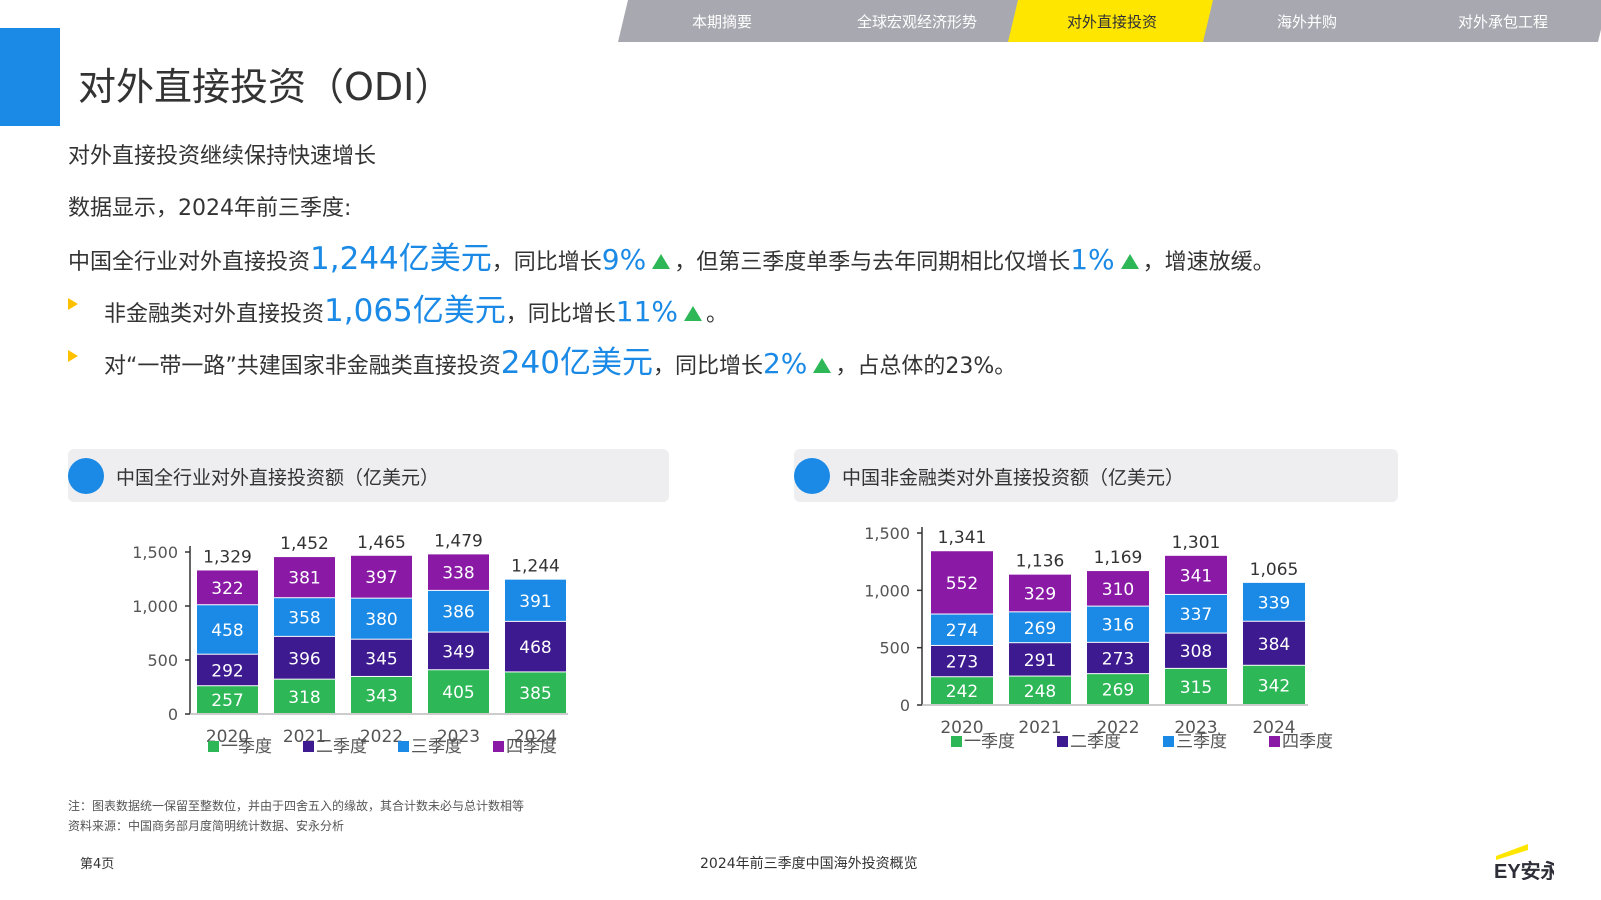  I want to click on top-nav: 本期摘要 全球宏观经济形势 对外直接投资 海外并购 对外承包工程, so click(1109, 21).